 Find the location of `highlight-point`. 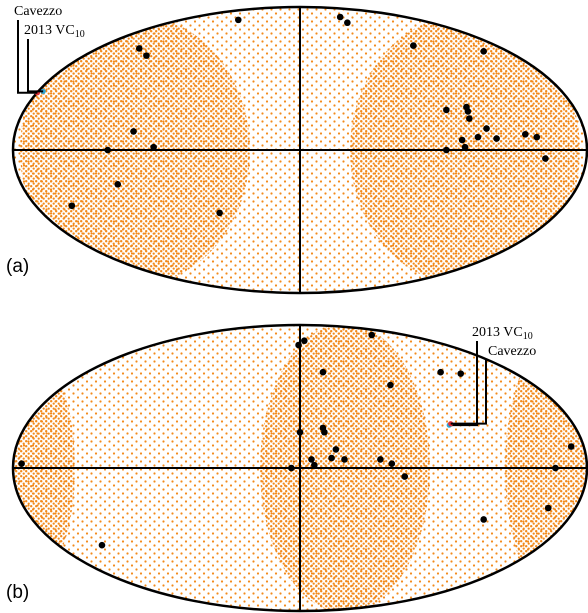

highlight-point is located at coordinates (43, 91).